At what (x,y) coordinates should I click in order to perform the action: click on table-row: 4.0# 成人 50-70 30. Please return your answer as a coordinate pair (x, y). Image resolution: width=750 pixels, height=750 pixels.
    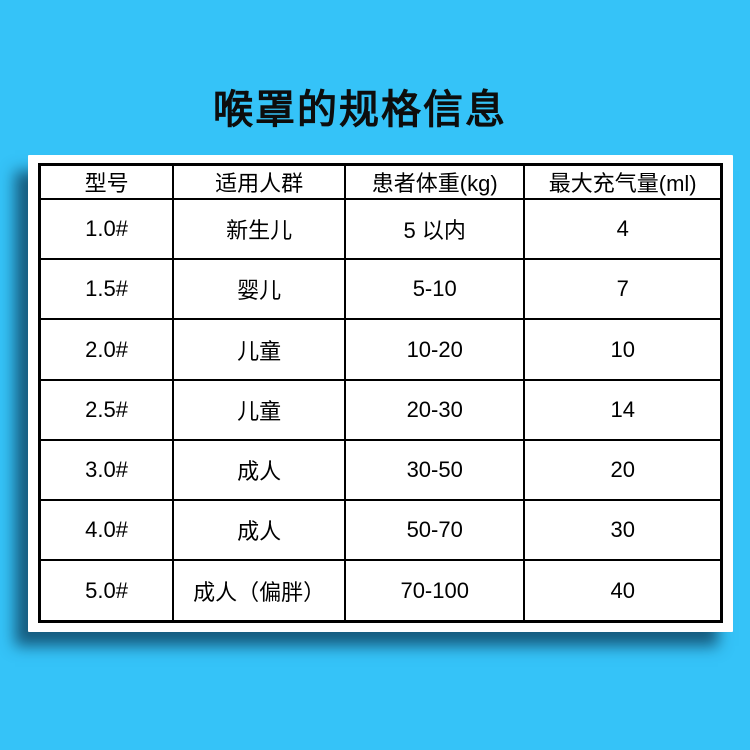
    Looking at the image, I should click on (380, 530).